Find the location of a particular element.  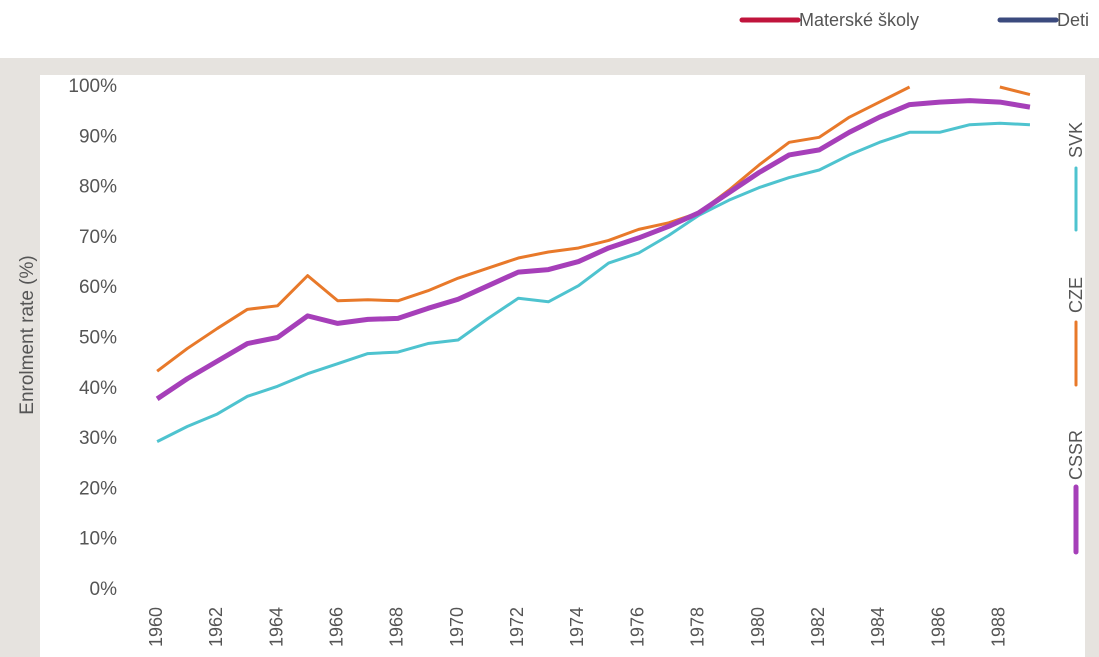

x-tick-label: 1984 is located at coordinates (878, 627).